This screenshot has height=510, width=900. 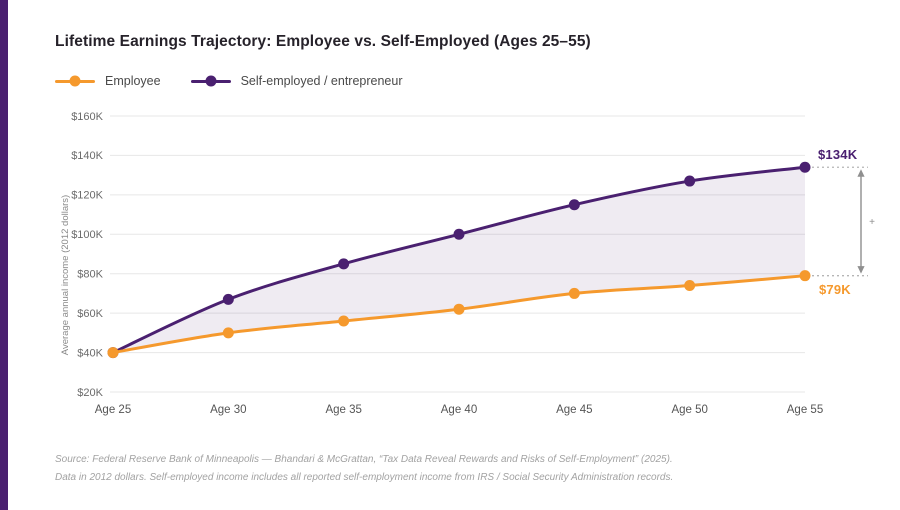 What do you see at coordinates (838, 154) in the screenshot?
I see `annotation-self-employed-endpoint: $134K` at bounding box center [838, 154].